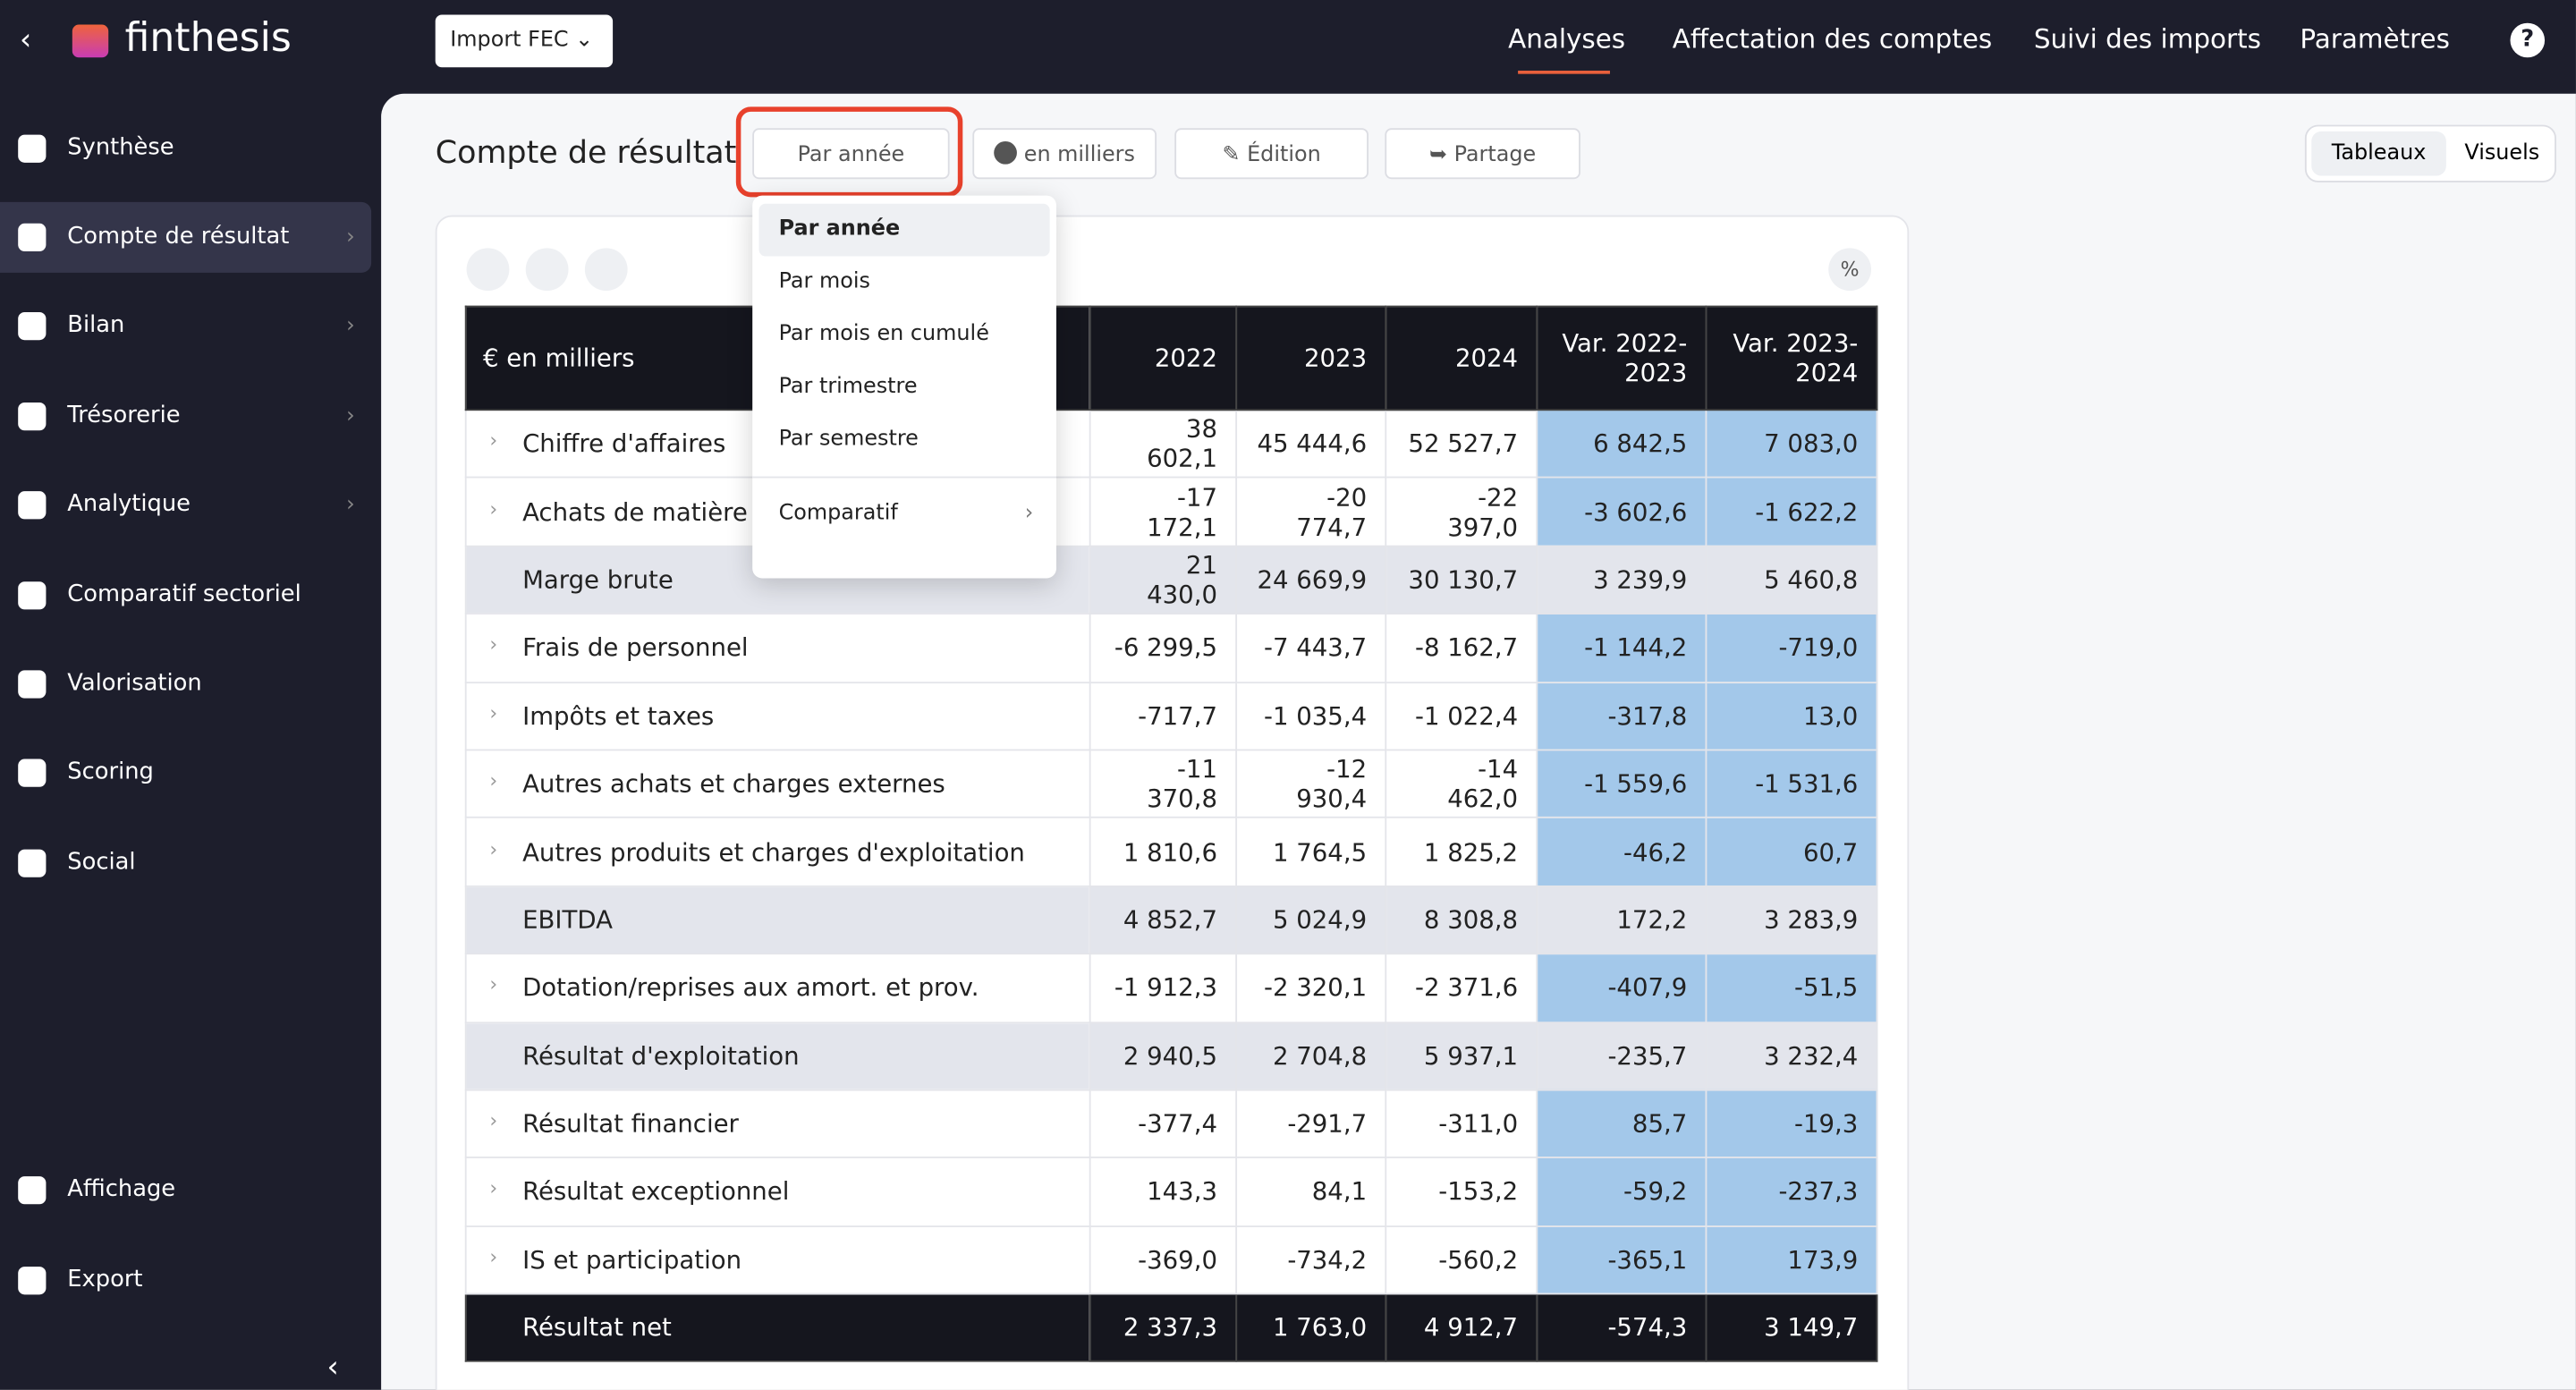 Image resolution: width=2576 pixels, height=1390 pixels. What do you see at coordinates (185, 416) in the screenshot?
I see `nav-item: Trésorerie ›` at bounding box center [185, 416].